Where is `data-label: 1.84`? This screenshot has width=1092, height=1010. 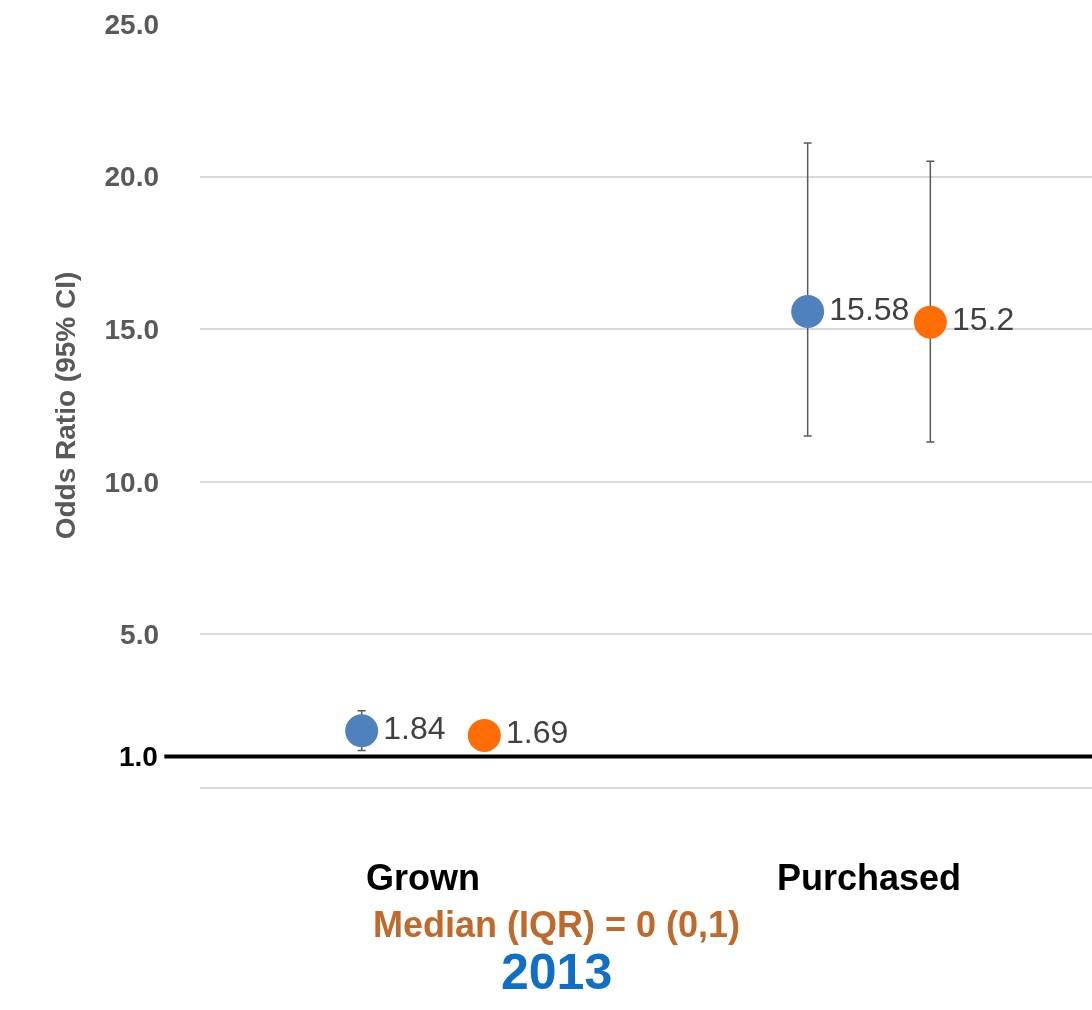 data-label: 1.84 is located at coordinates (414, 727).